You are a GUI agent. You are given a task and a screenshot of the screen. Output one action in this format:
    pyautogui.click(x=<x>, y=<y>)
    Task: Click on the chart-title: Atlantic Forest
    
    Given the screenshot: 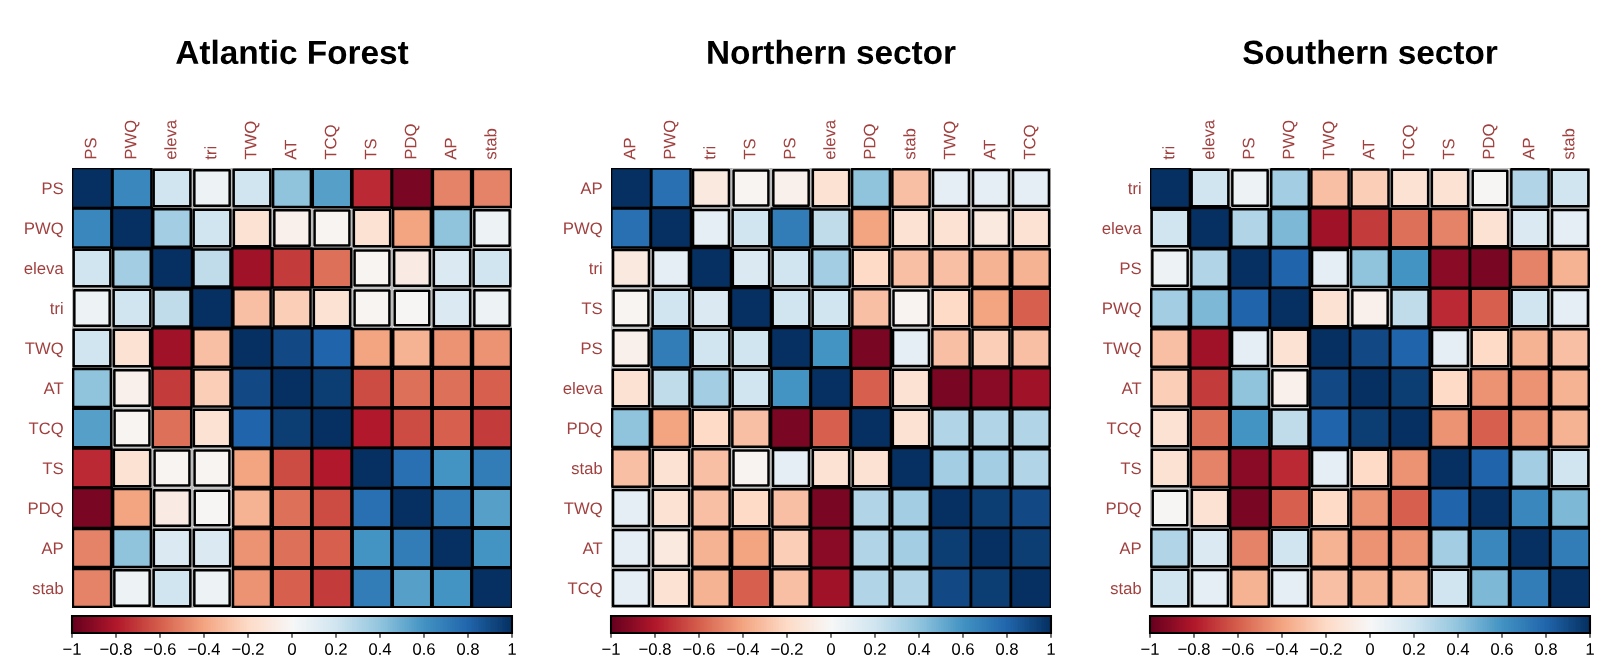 What is the action you would take?
    pyautogui.click(x=292, y=52)
    